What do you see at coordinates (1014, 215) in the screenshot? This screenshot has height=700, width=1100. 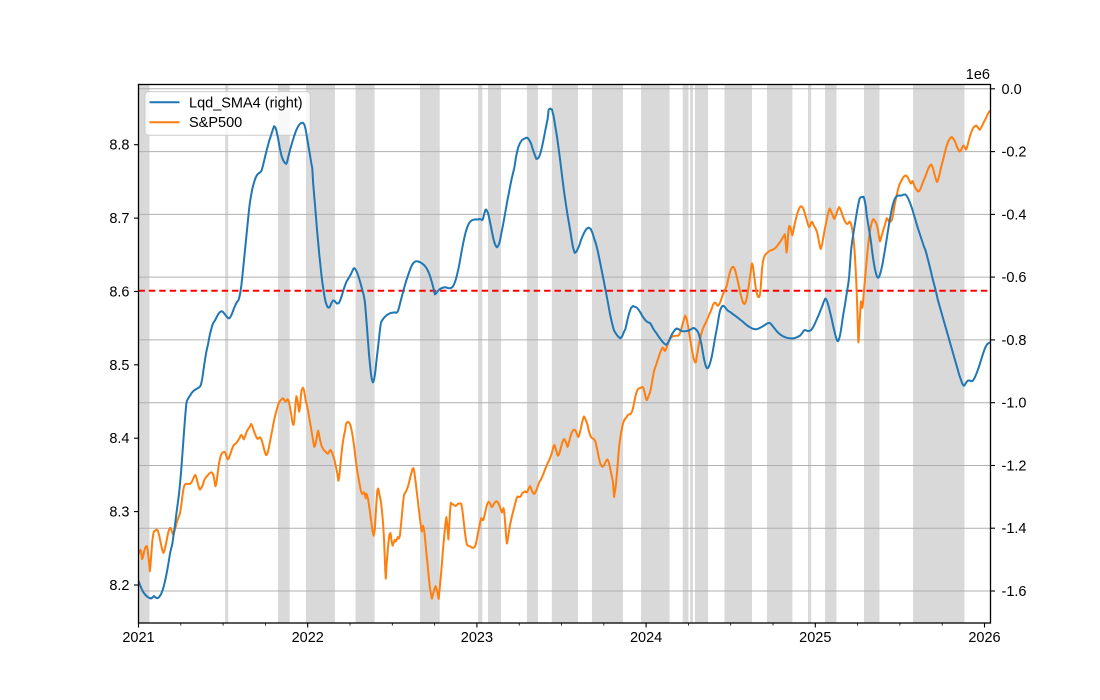 I see `svg-text: -0.4` at bounding box center [1014, 215].